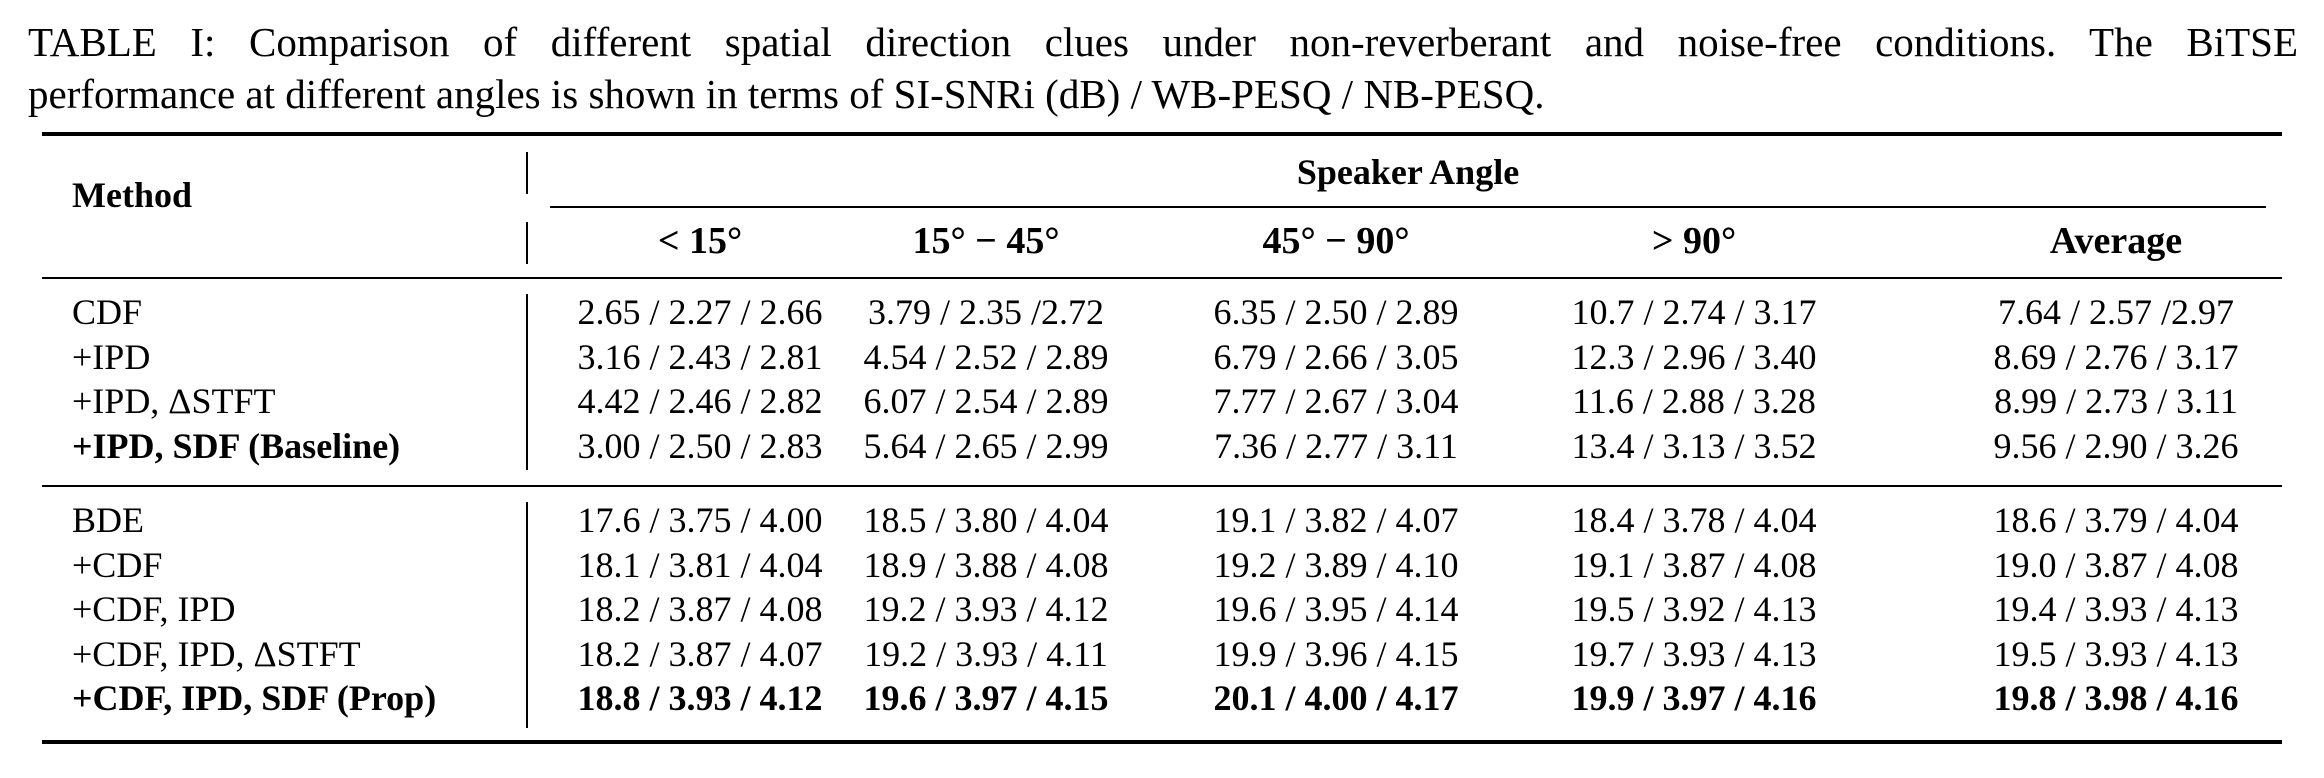  I want to click on value-cell: 19.7 / 3.93 / 4.13, so click(1694, 653).